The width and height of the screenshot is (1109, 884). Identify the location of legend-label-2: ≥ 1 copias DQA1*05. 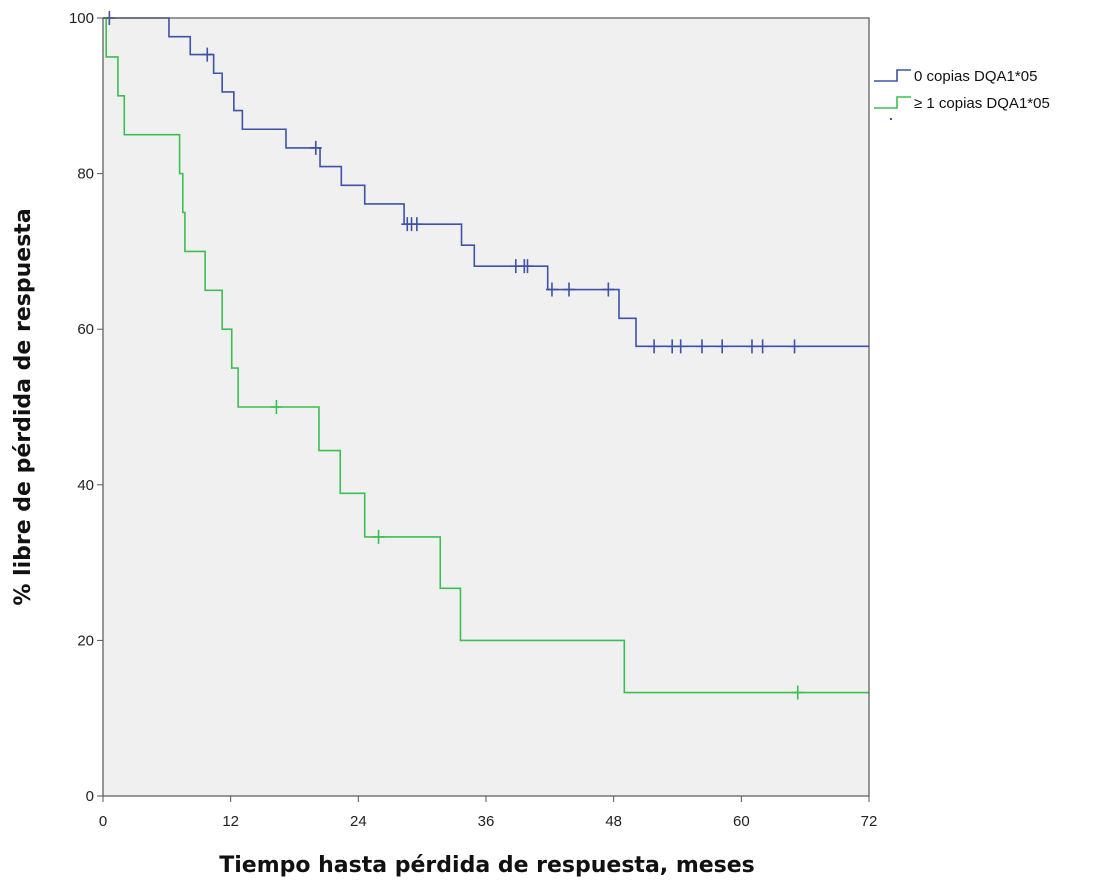
(982, 103).